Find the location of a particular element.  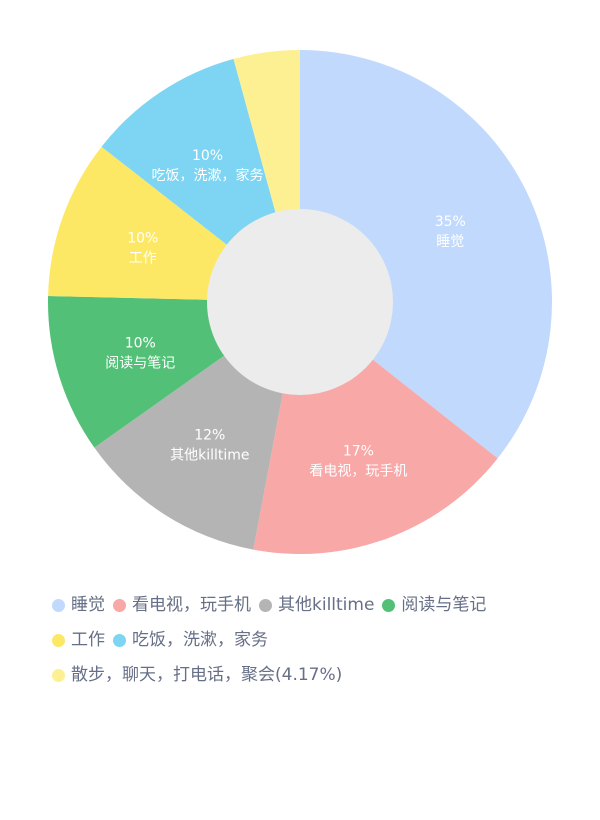

donut-center is located at coordinates (300, 302).